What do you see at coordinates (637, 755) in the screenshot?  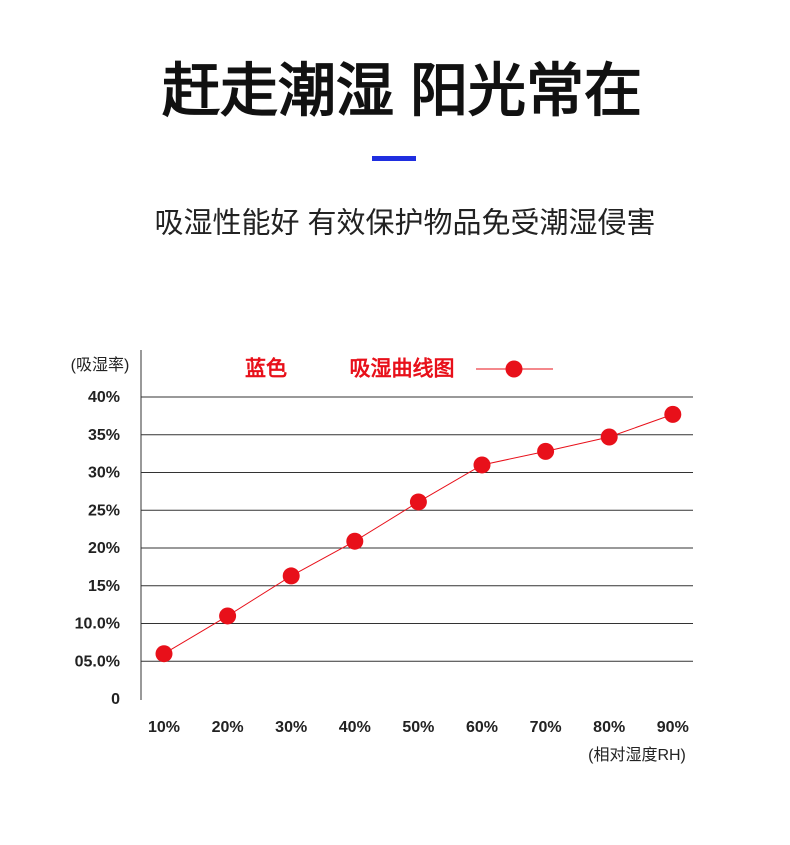 I see `x-axis-label: (相对湿度RH)` at bounding box center [637, 755].